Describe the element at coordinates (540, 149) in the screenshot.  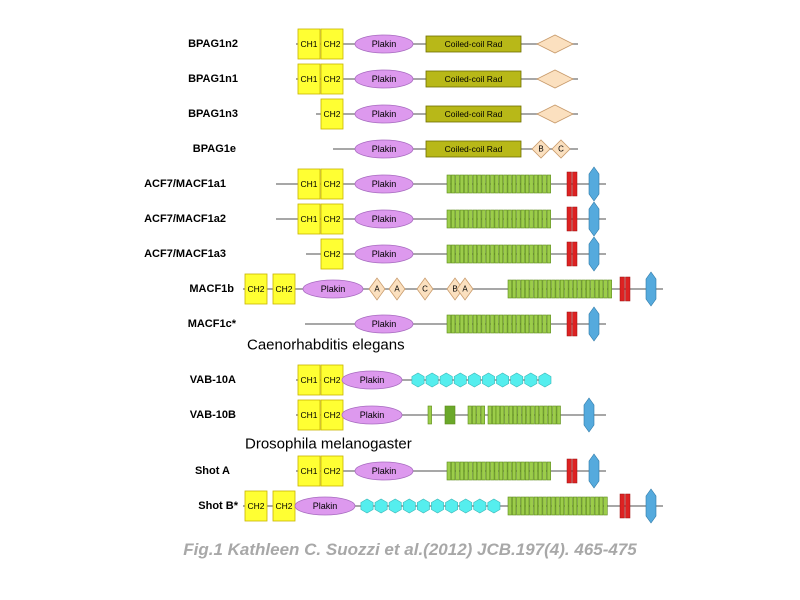
I see `diamond-domain-label: B` at that location.